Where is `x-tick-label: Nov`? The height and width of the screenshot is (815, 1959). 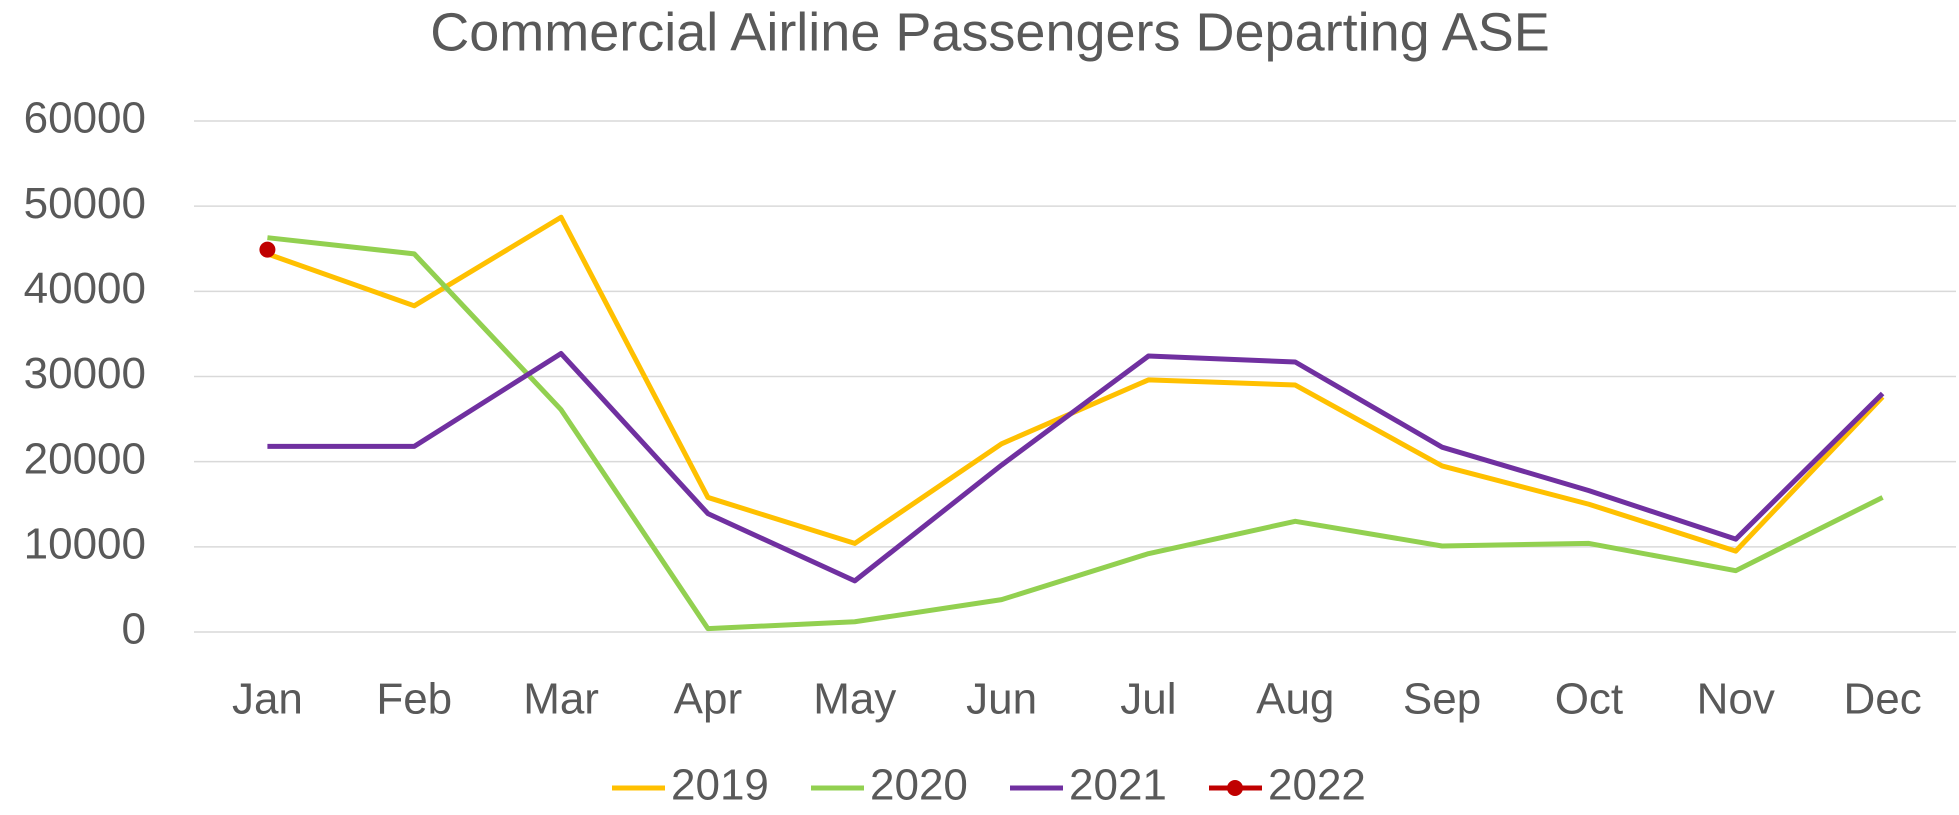
x-tick-label: Nov is located at coordinates (1736, 699).